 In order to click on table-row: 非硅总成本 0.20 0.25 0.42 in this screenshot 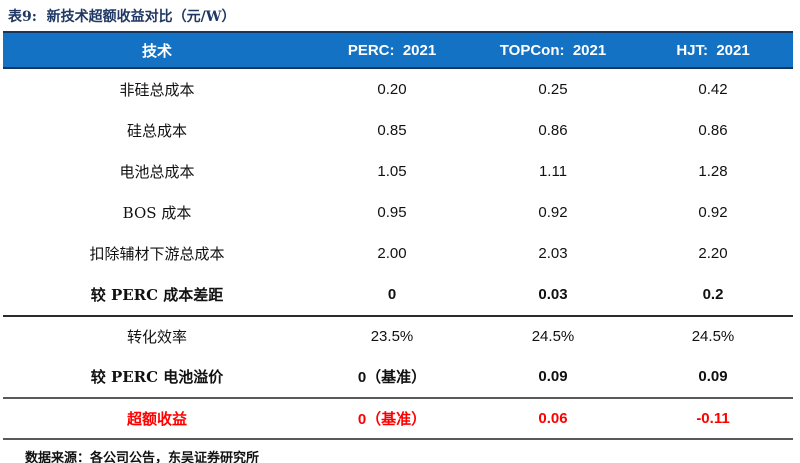, I will do `click(398, 89)`.